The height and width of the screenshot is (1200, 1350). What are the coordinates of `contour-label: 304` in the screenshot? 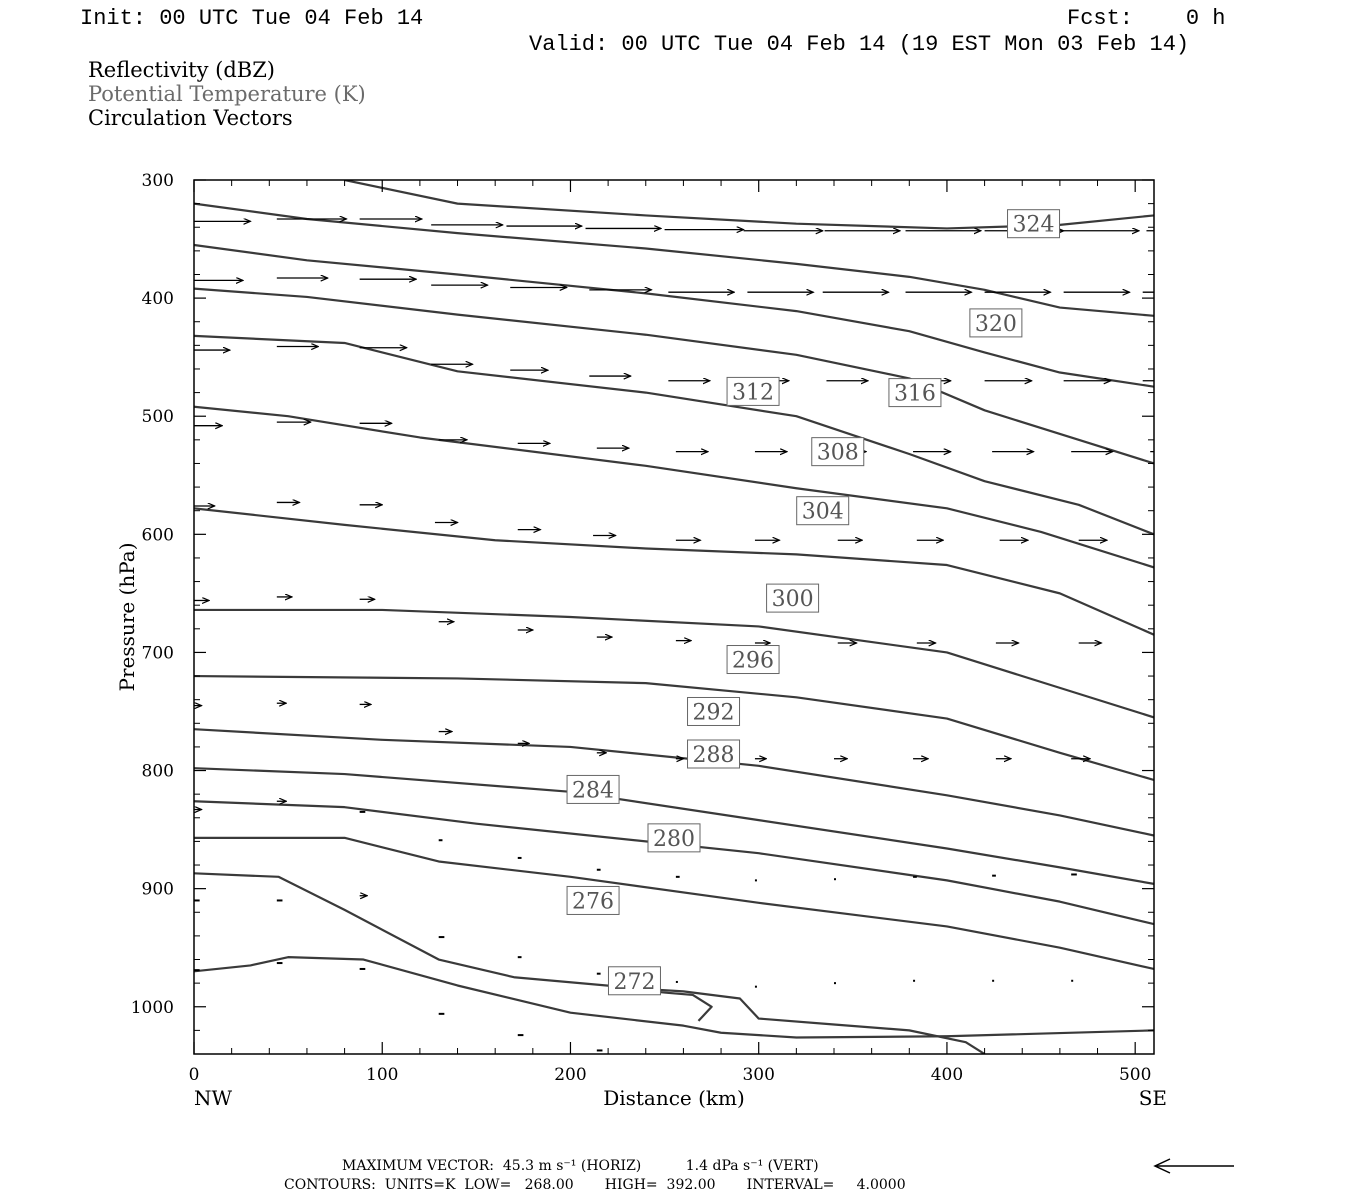 It's located at (823, 512).